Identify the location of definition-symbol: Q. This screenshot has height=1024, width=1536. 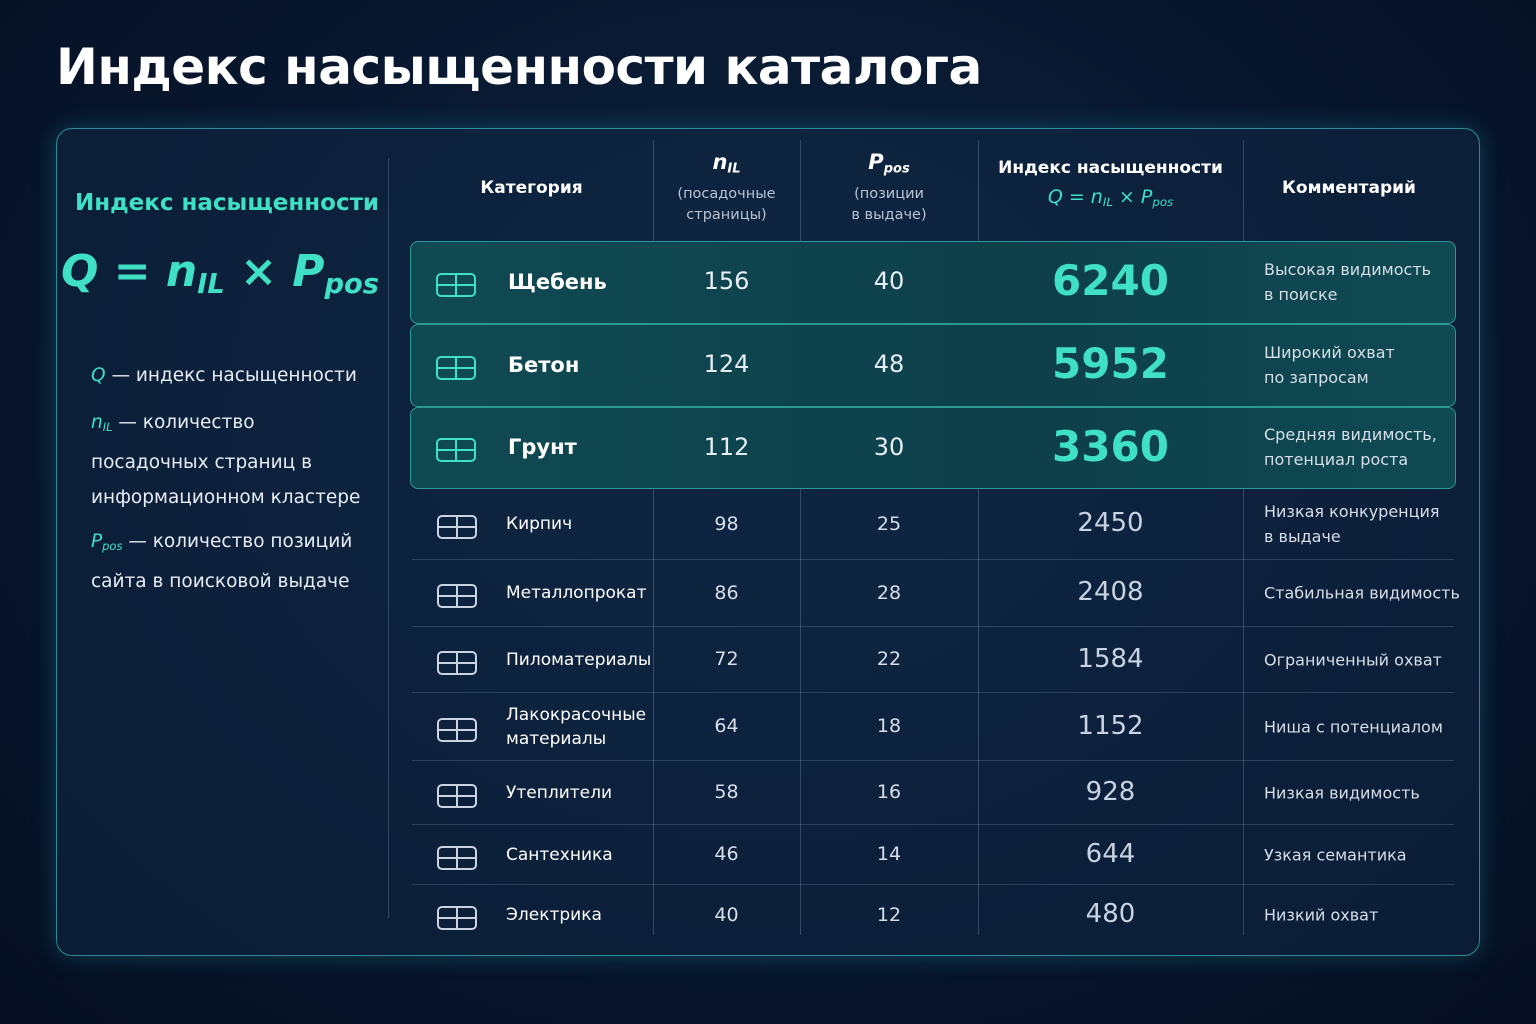
(98, 375).